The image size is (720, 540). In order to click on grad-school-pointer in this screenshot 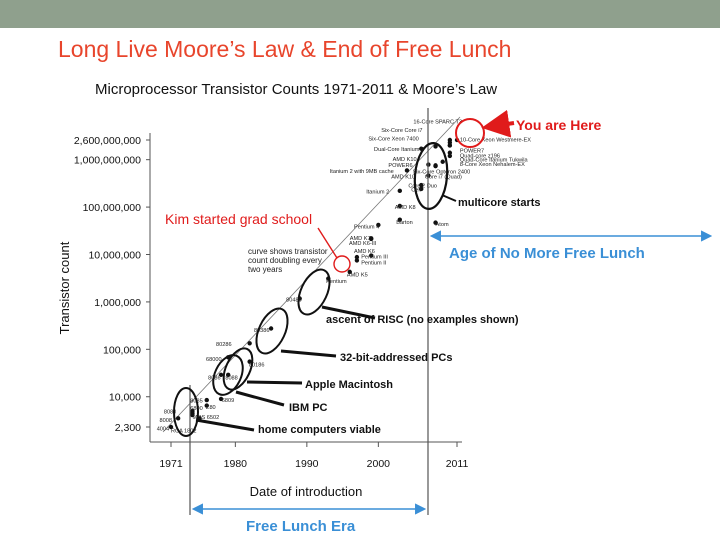, I will do `click(327, 243)`.